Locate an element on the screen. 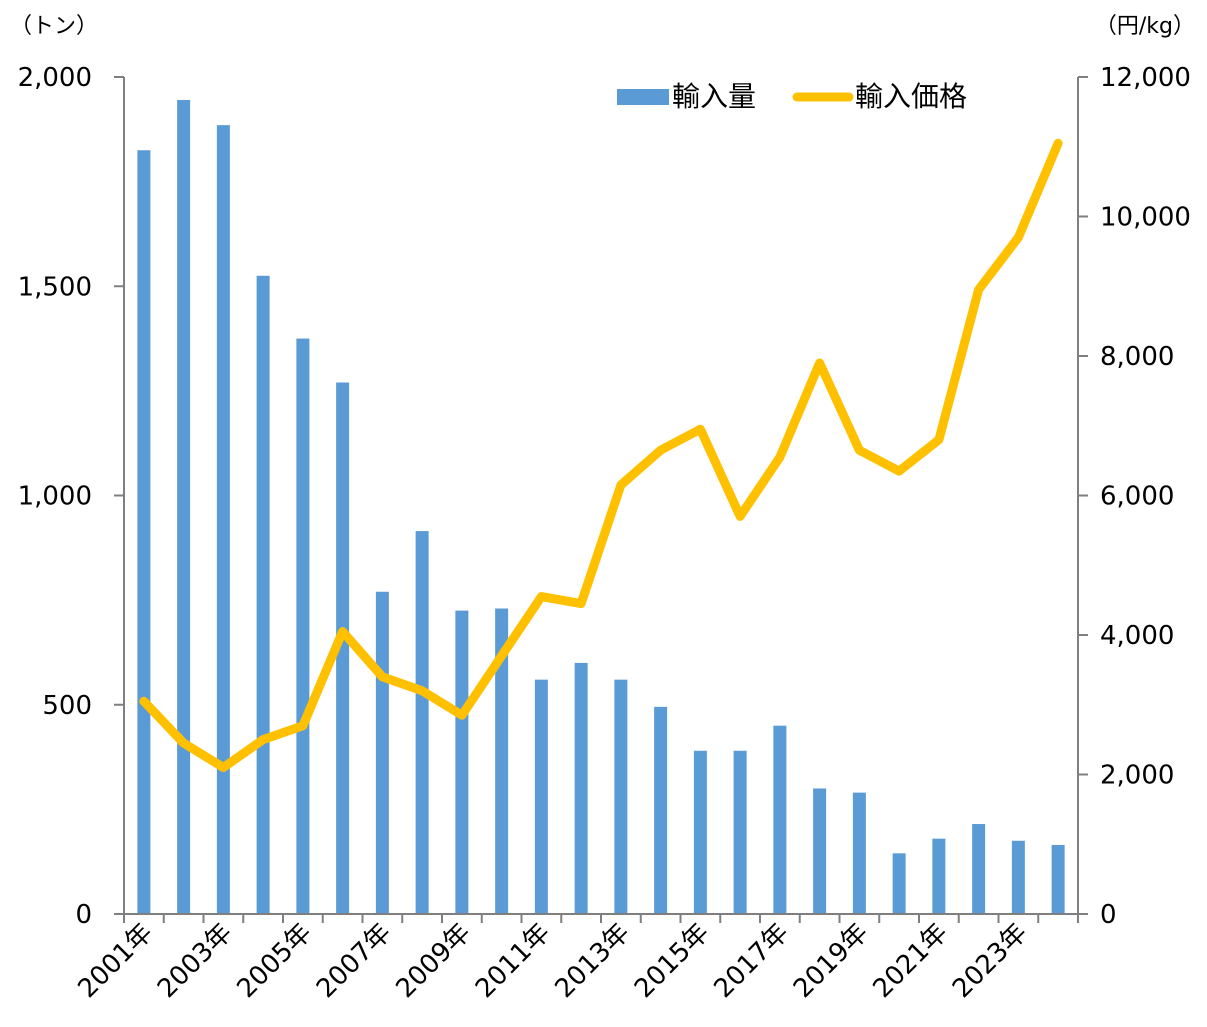 Image resolution: width=1207 pixels, height=1027 pixels. left-tick-label: 1,000 is located at coordinates (55, 497).